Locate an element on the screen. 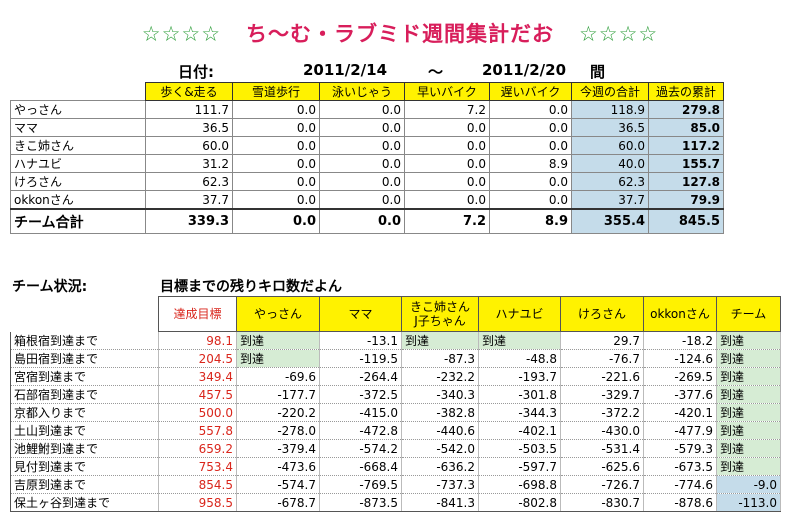 The width and height of the screenshot is (800, 527). remaining-cell: -193.7 is located at coordinates (519, 376).